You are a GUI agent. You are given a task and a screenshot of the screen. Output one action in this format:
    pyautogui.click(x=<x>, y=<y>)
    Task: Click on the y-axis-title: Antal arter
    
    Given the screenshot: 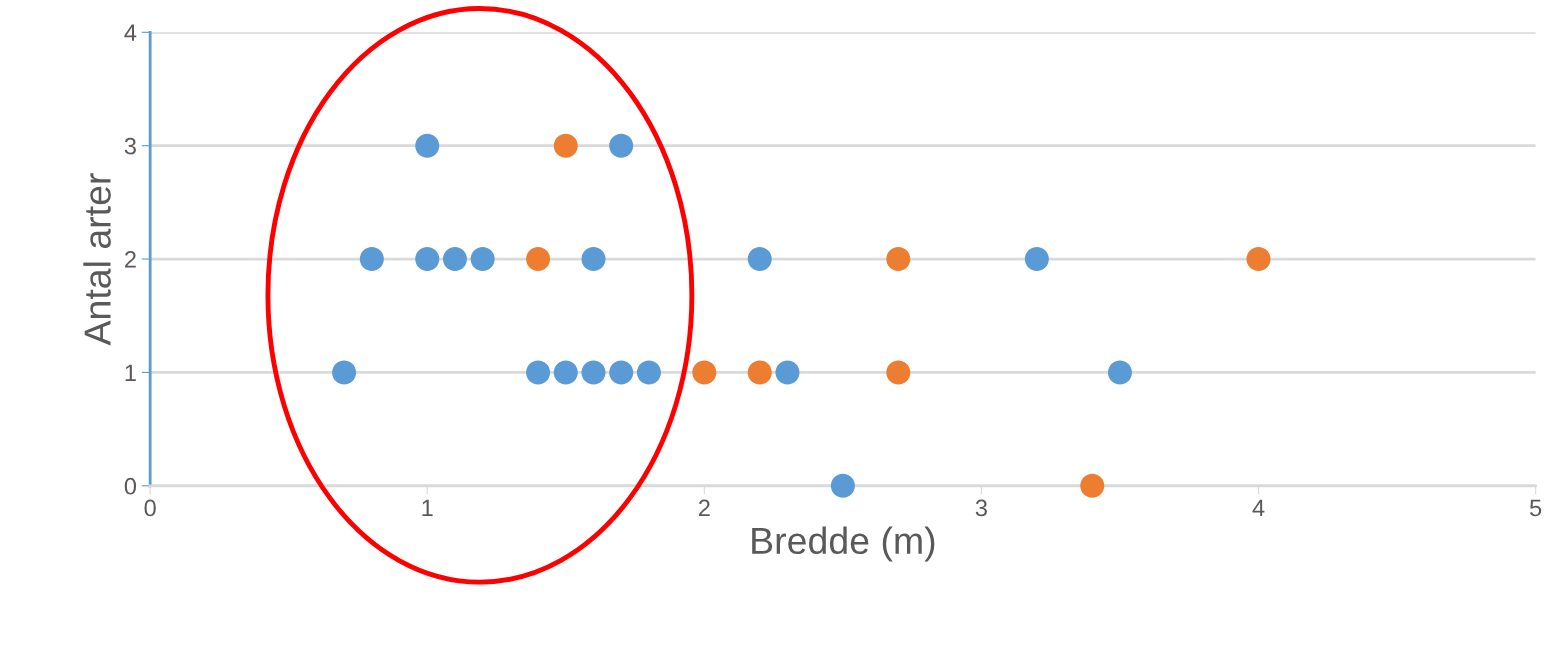 What is the action you would take?
    pyautogui.click(x=97, y=259)
    